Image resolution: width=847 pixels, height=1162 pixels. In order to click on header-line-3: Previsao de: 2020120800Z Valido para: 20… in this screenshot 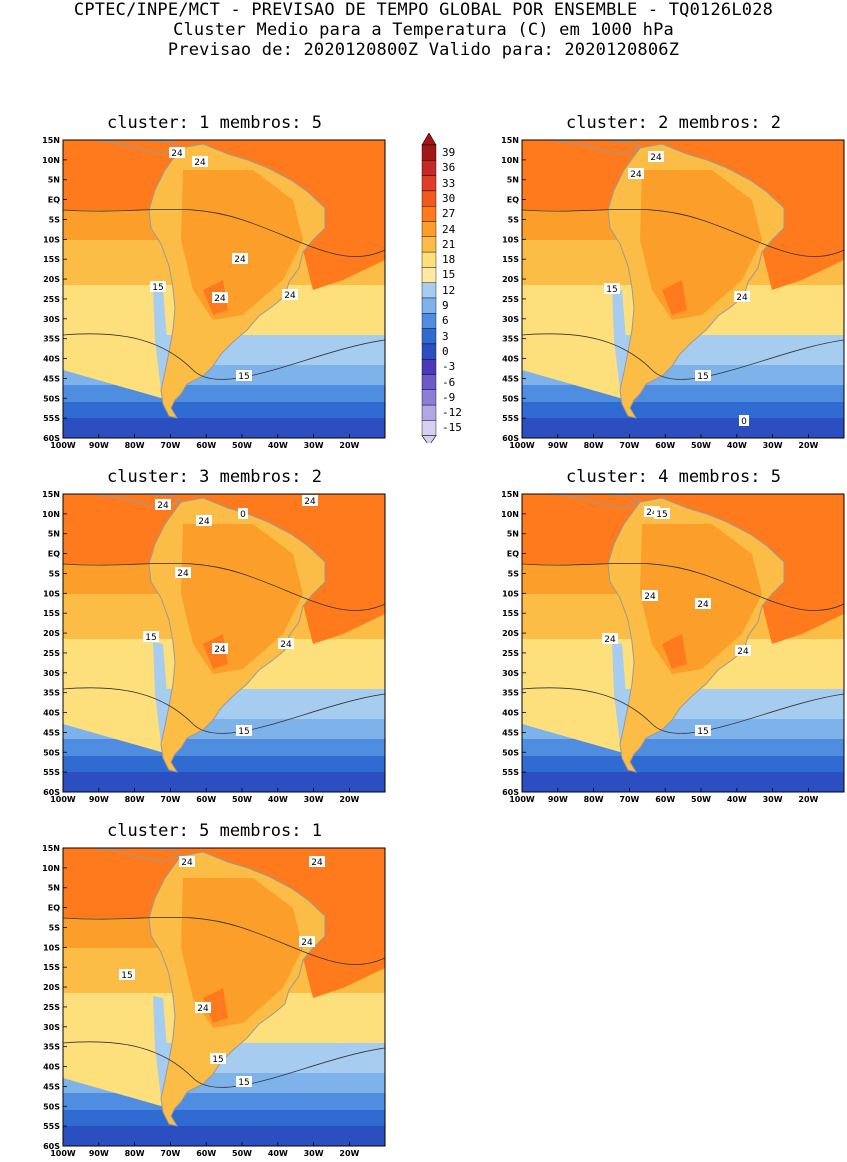, I will do `click(423, 50)`.